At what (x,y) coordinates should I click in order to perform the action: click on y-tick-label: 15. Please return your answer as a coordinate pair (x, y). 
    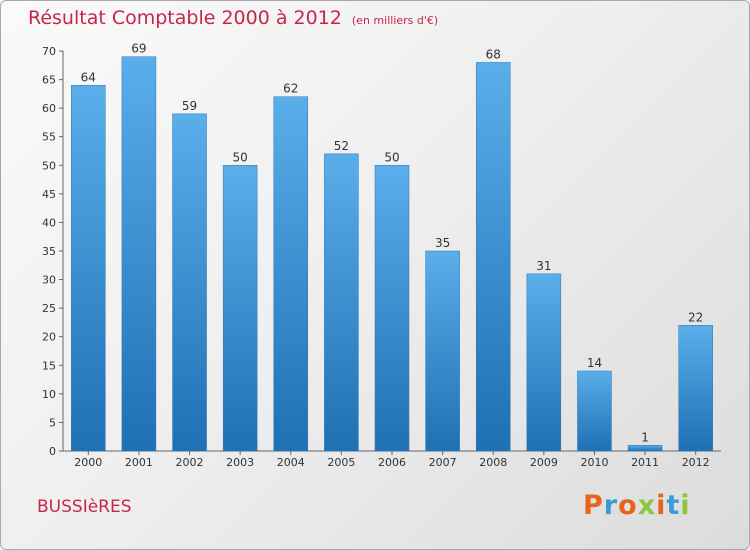
    Looking at the image, I should click on (49, 365).